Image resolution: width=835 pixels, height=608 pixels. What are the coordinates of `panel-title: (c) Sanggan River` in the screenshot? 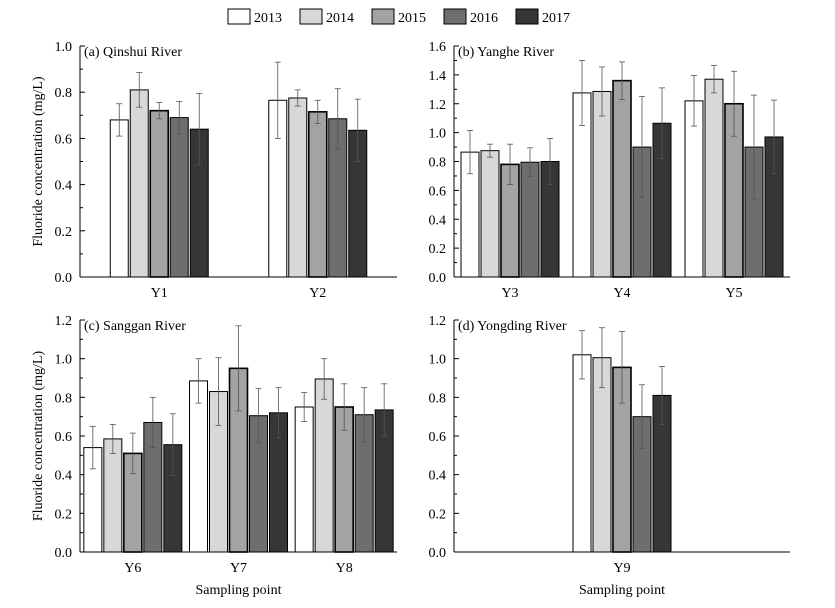 It's located at (135, 326).